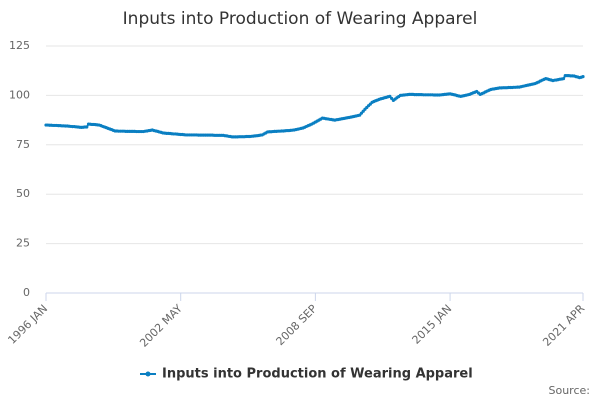 The height and width of the screenshot is (400, 600). I want to click on y-tick-label: 25, so click(23, 243).